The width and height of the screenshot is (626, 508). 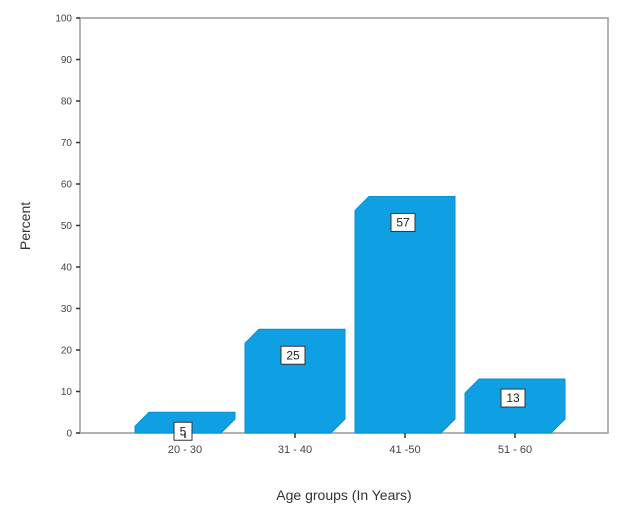 I want to click on y-tick-label: 50, so click(x=67, y=226).